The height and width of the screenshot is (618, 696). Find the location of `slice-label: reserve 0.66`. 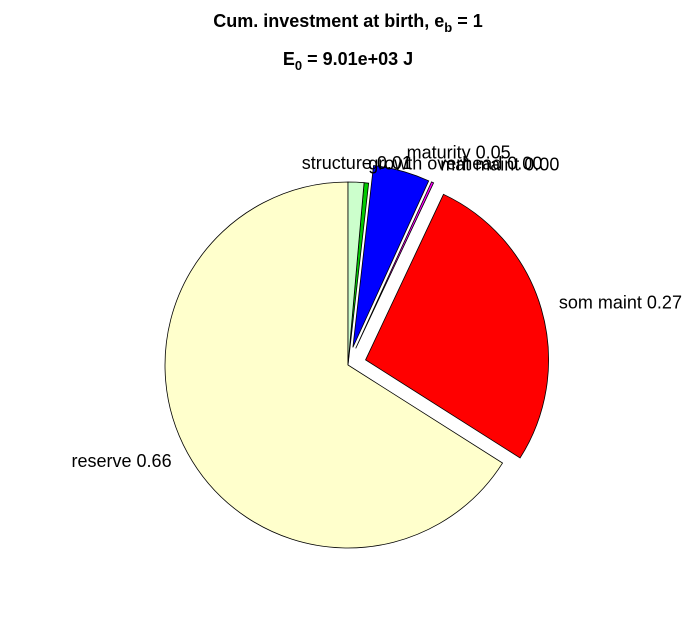

slice-label: reserve 0.66 is located at coordinates (122, 461).